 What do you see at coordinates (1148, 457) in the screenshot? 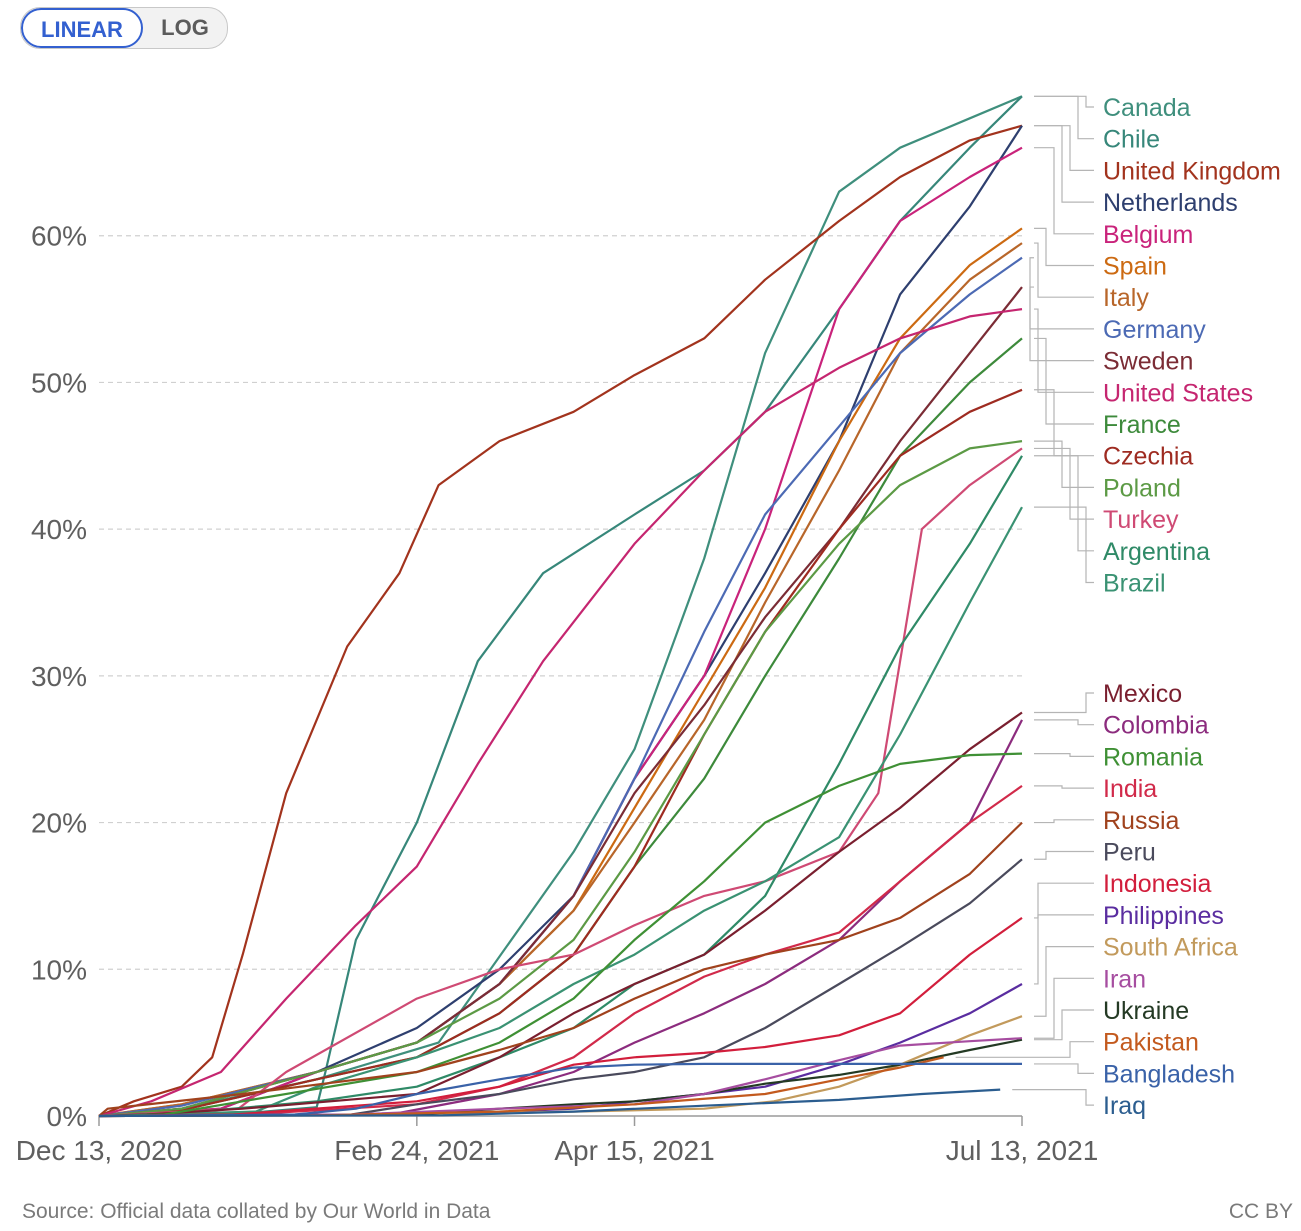
I see `legend-label: Czechia` at bounding box center [1148, 457].